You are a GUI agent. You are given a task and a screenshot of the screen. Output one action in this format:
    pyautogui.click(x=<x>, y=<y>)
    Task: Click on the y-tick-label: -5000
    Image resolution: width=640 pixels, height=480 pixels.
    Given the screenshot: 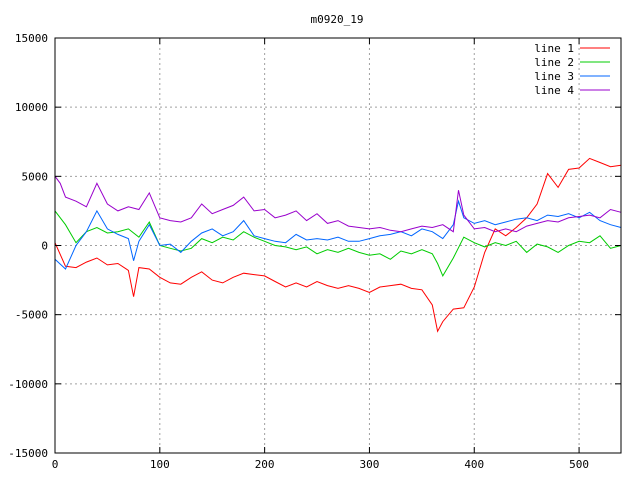 What is the action you would take?
    pyautogui.click(x=31, y=315)
    